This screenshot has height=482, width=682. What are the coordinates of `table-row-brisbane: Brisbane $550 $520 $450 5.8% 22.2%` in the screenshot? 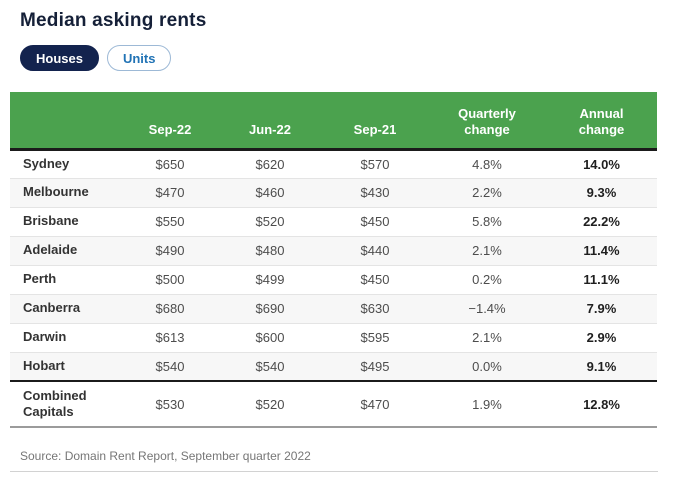 It's located at (333, 221).